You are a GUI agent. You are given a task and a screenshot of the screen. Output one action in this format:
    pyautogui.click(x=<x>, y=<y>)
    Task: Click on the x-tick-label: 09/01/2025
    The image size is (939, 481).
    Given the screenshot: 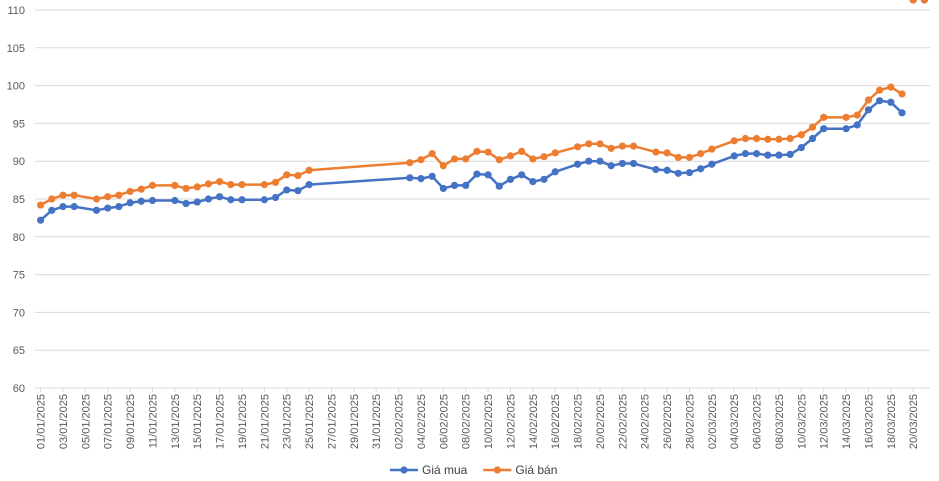 What is the action you would take?
    pyautogui.click(x=131, y=421)
    